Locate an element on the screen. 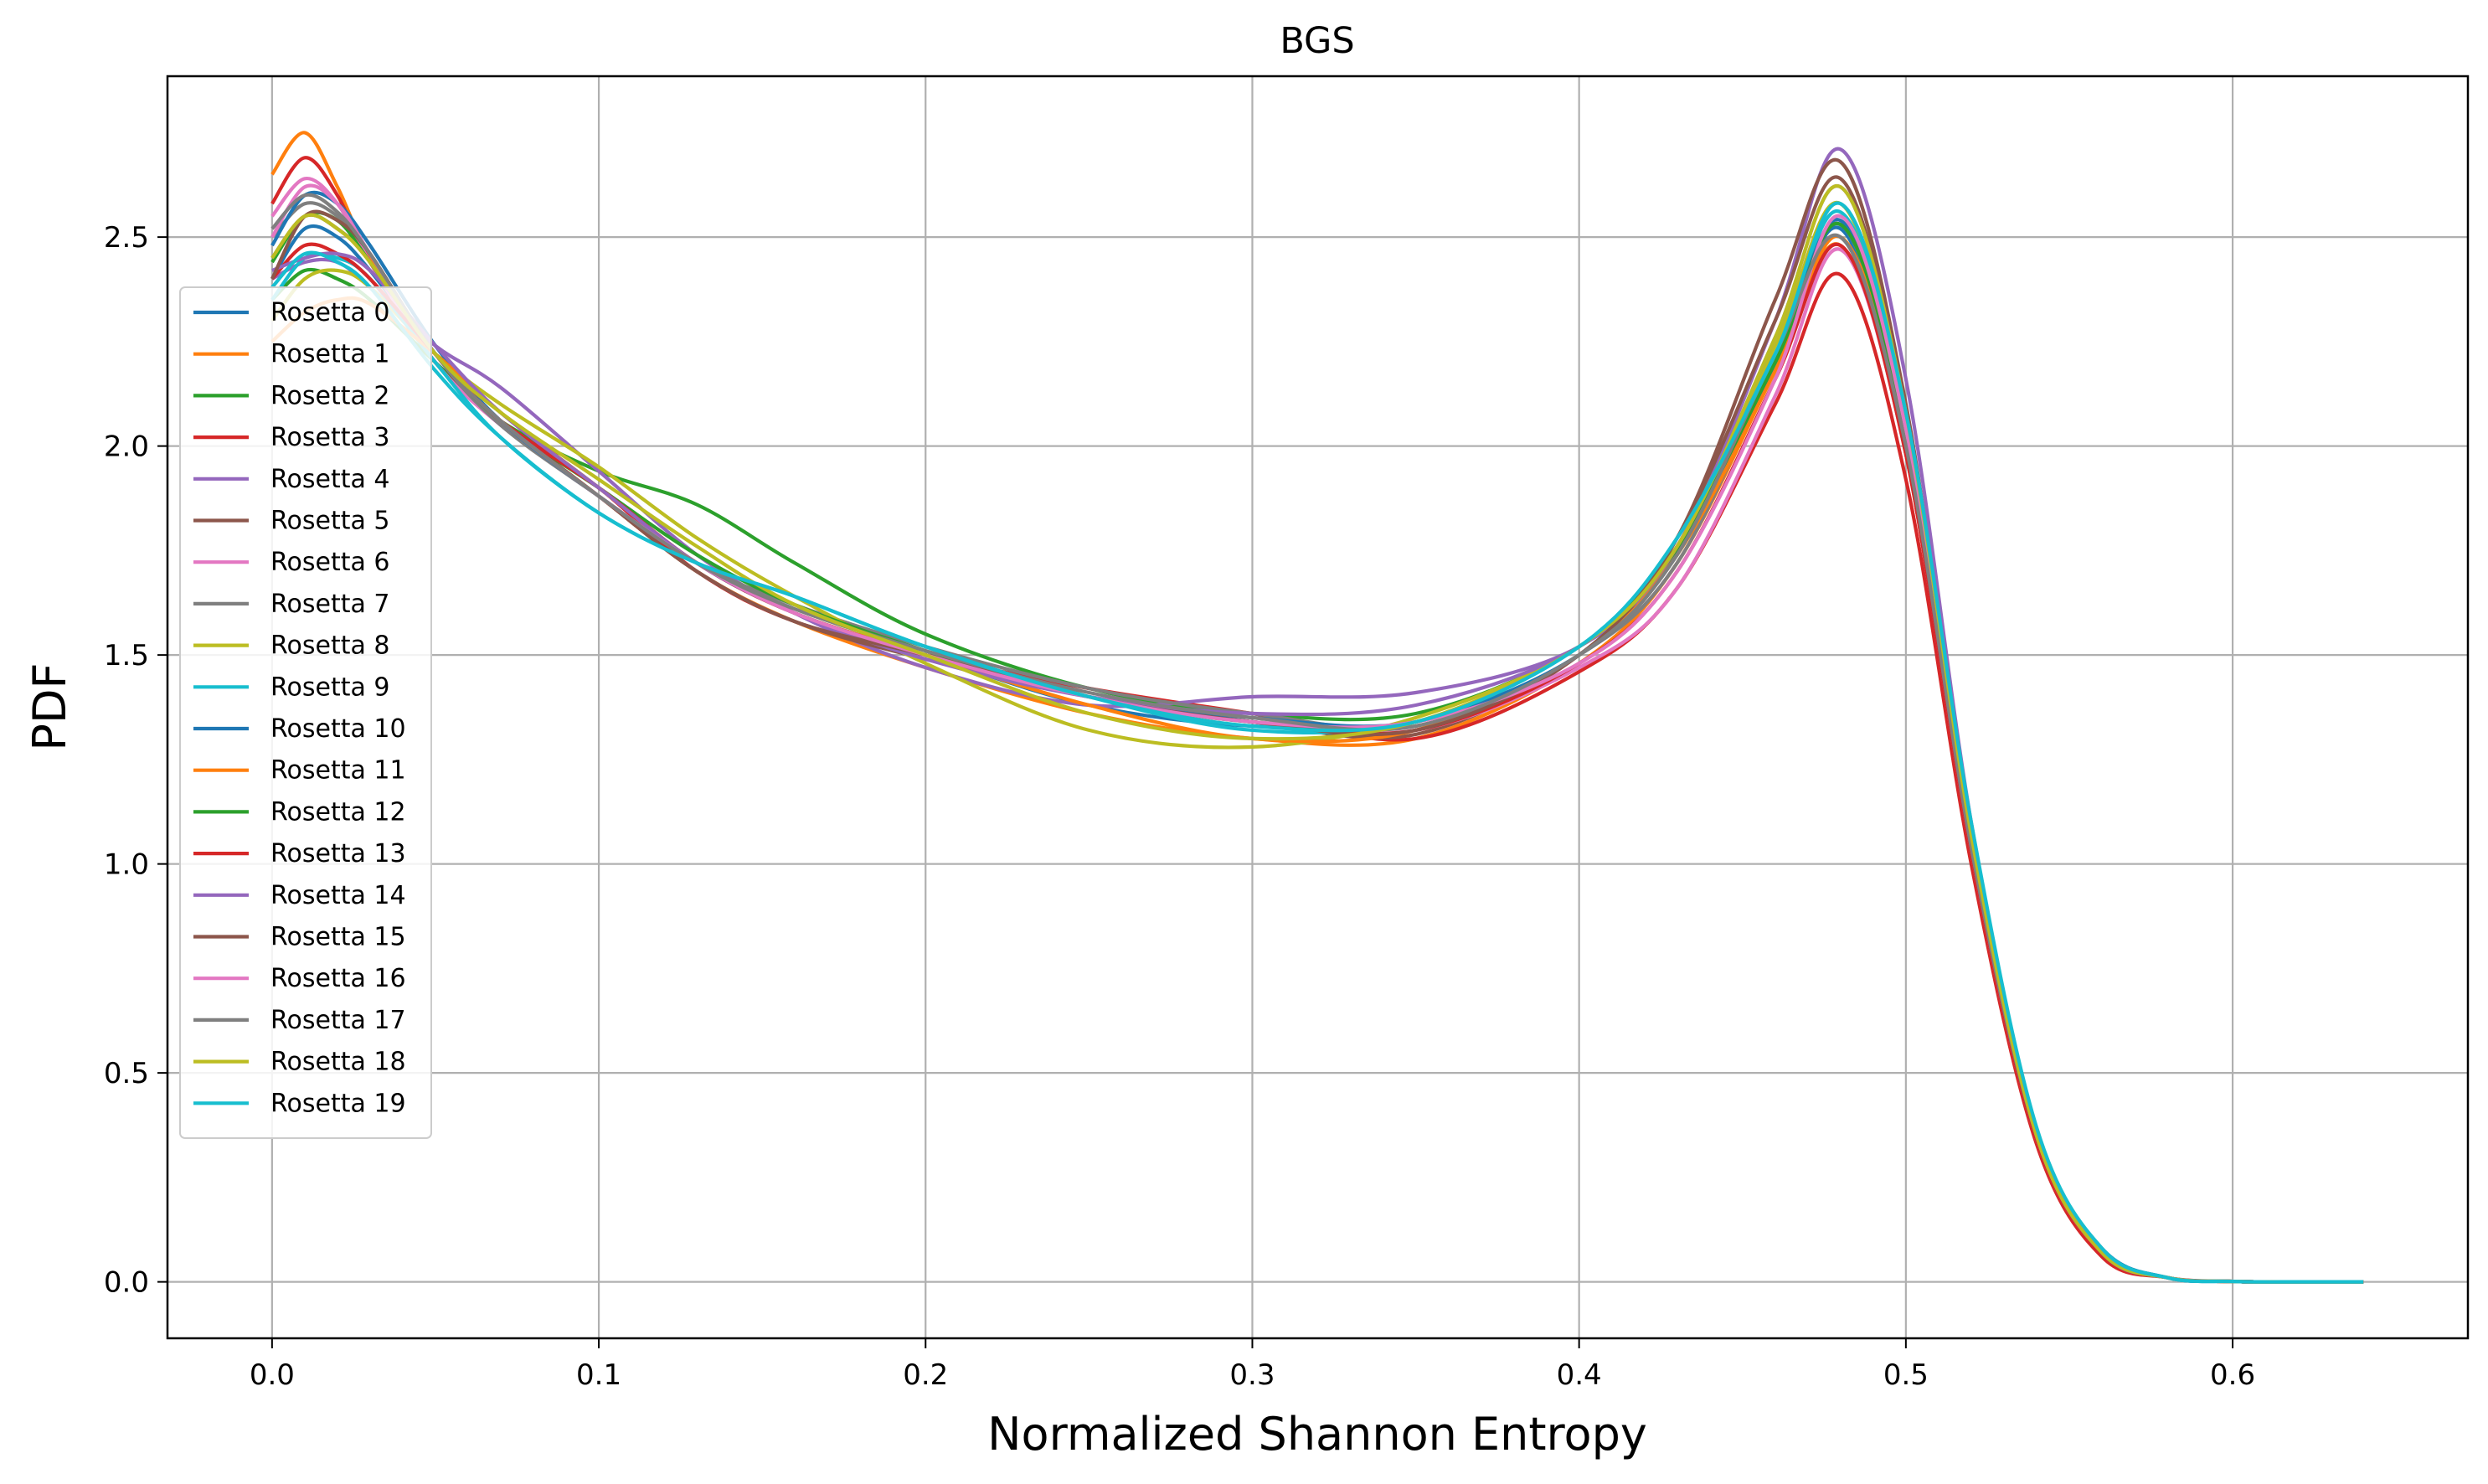 This screenshot has height=1484, width=2488. legend-entry-label: Rosetta 16 is located at coordinates (338, 978).